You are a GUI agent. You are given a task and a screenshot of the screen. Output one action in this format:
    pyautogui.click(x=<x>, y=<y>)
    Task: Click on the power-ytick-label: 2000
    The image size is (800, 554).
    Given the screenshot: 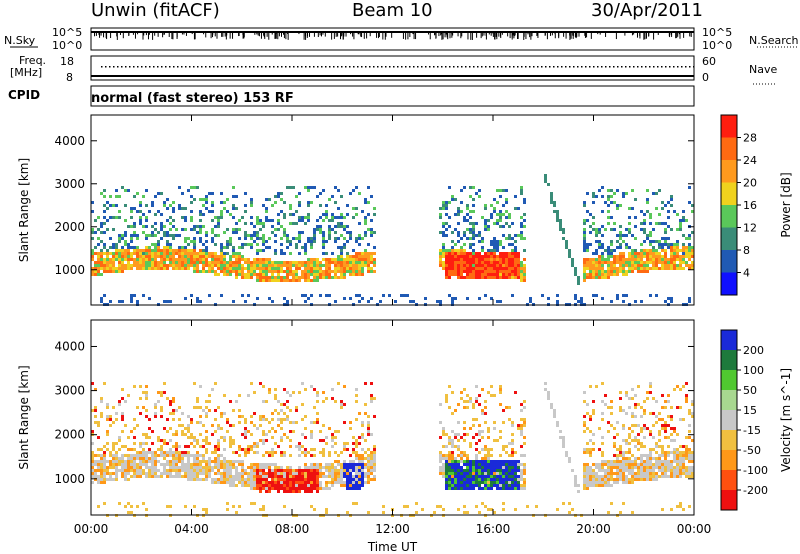 What is the action you would take?
    pyautogui.click(x=69, y=227)
    